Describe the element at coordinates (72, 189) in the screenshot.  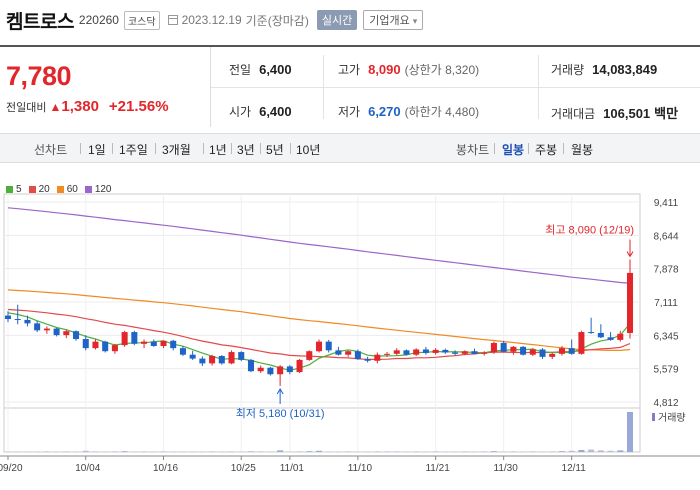
I see `legend-label: 60` at that location.